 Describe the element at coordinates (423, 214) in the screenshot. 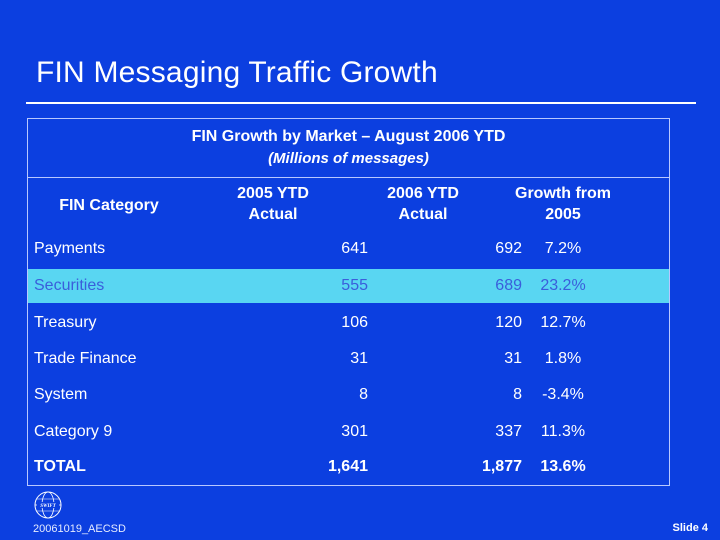

I see `header-2006-line2: Actual` at that location.